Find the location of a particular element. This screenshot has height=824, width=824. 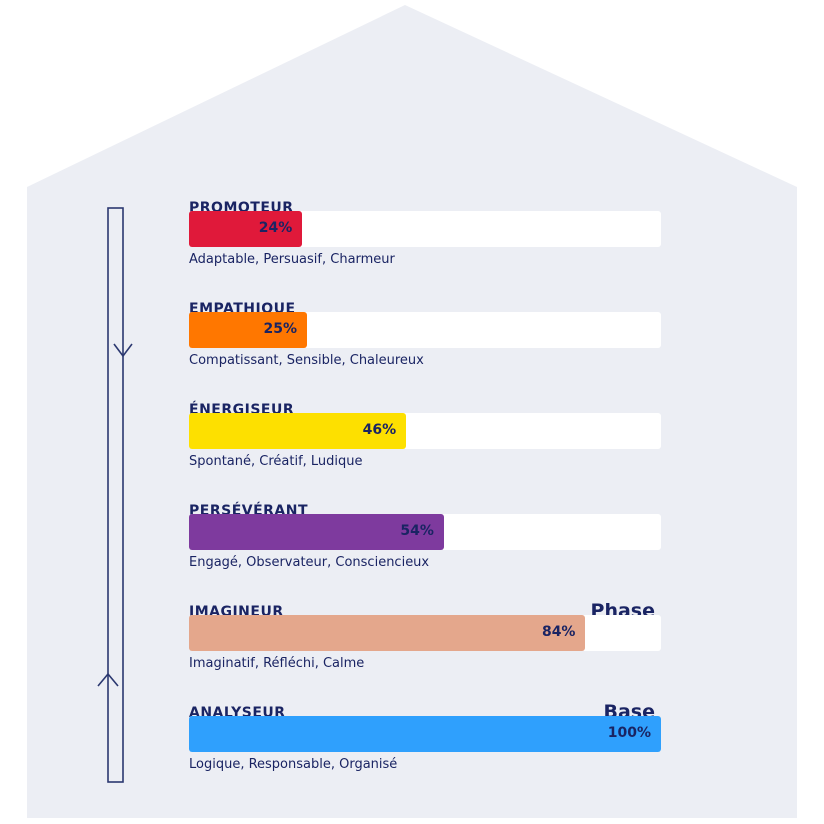

value-label: 46% is located at coordinates (379, 430).